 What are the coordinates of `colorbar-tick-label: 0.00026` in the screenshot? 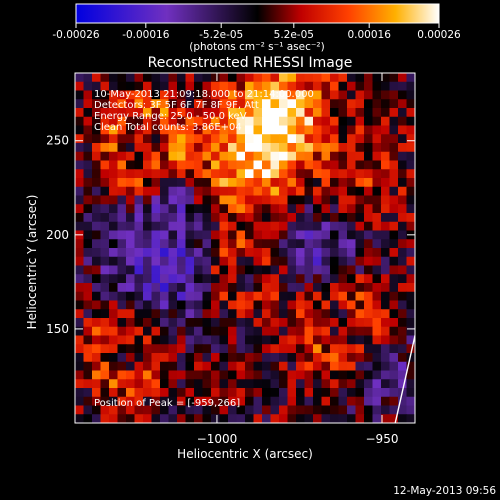 It's located at (439, 35).